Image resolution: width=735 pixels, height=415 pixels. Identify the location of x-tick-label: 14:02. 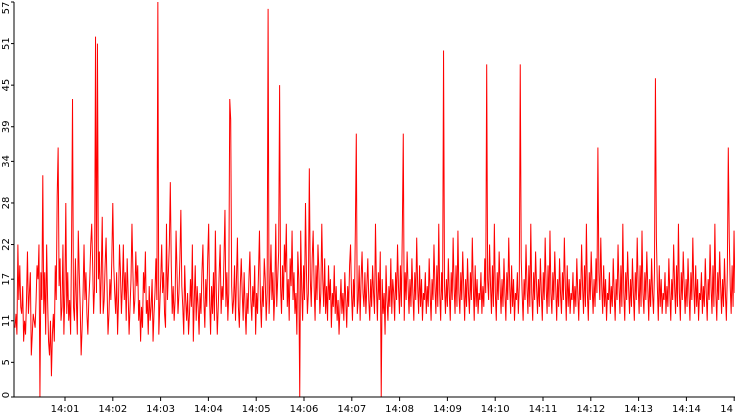
(112, 409).